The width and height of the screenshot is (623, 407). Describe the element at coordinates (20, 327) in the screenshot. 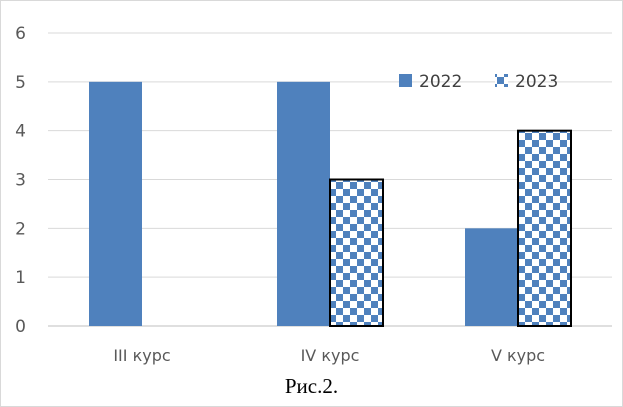

I see `y-tick-label: 0` at that location.